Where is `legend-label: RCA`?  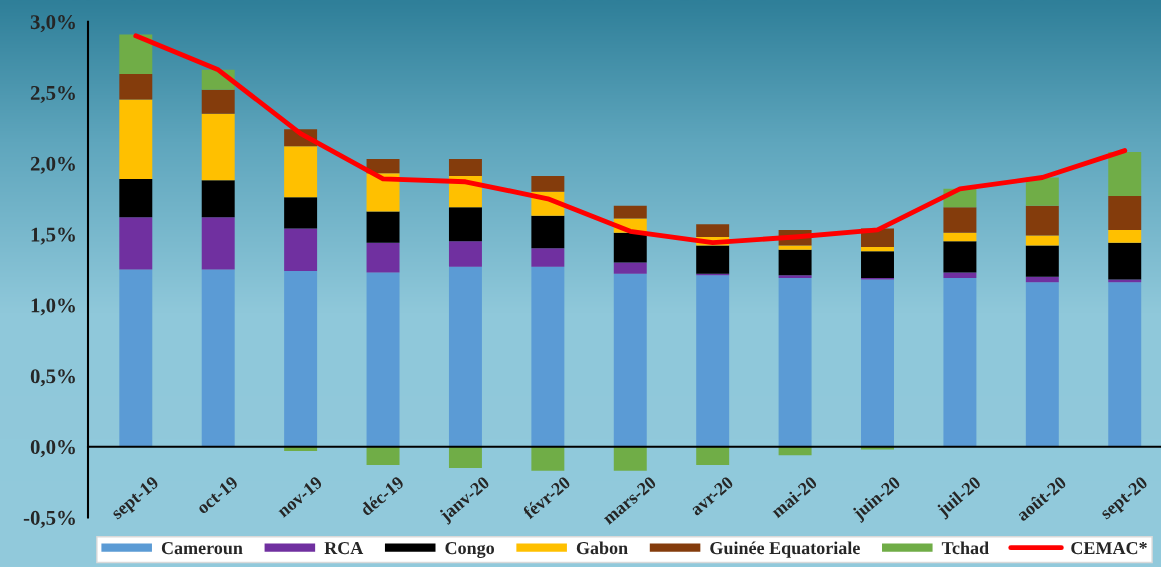
legend-label: RCA is located at coordinates (344, 548).